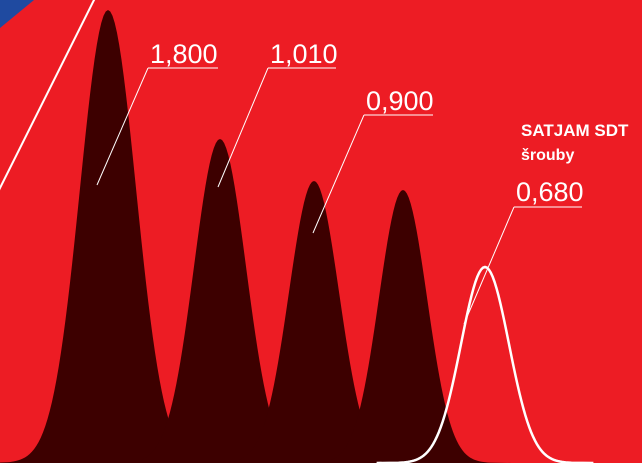 The image size is (642, 463). What do you see at coordinates (17, 14) in the screenshot?
I see `corner-triangle` at bounding box center [17, 14].